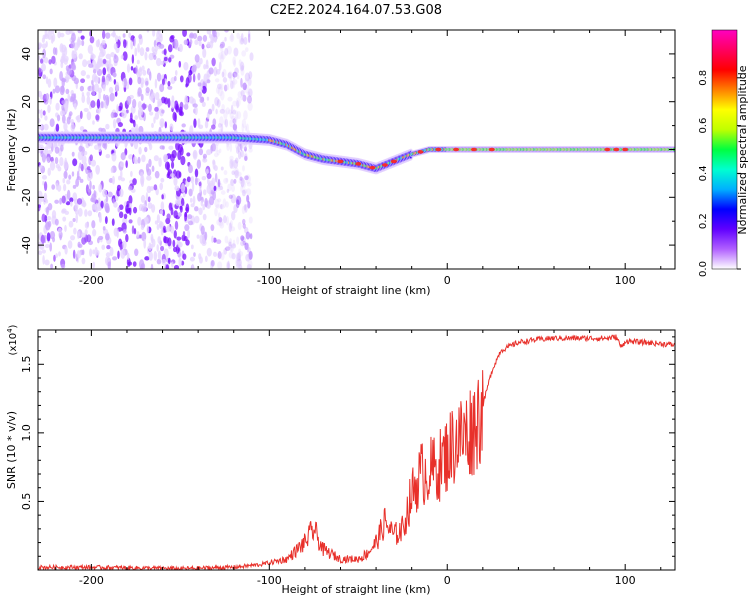 Image resolution: width=750 pixels, height=604 pixels. I want to click on colorbar-tick-label: 0.6, so click(703, 126).